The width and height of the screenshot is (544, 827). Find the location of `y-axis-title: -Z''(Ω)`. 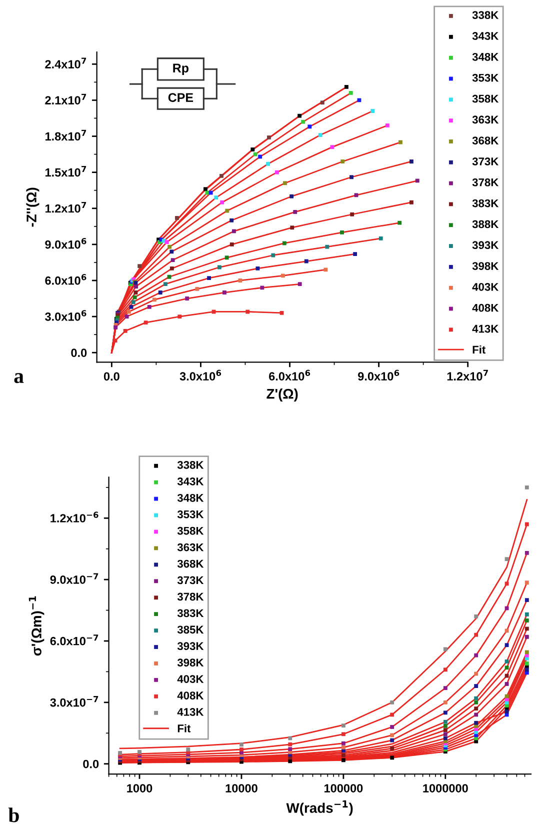

y-axis-title: -Z''(Ω) is located at coordinates (33, 207).